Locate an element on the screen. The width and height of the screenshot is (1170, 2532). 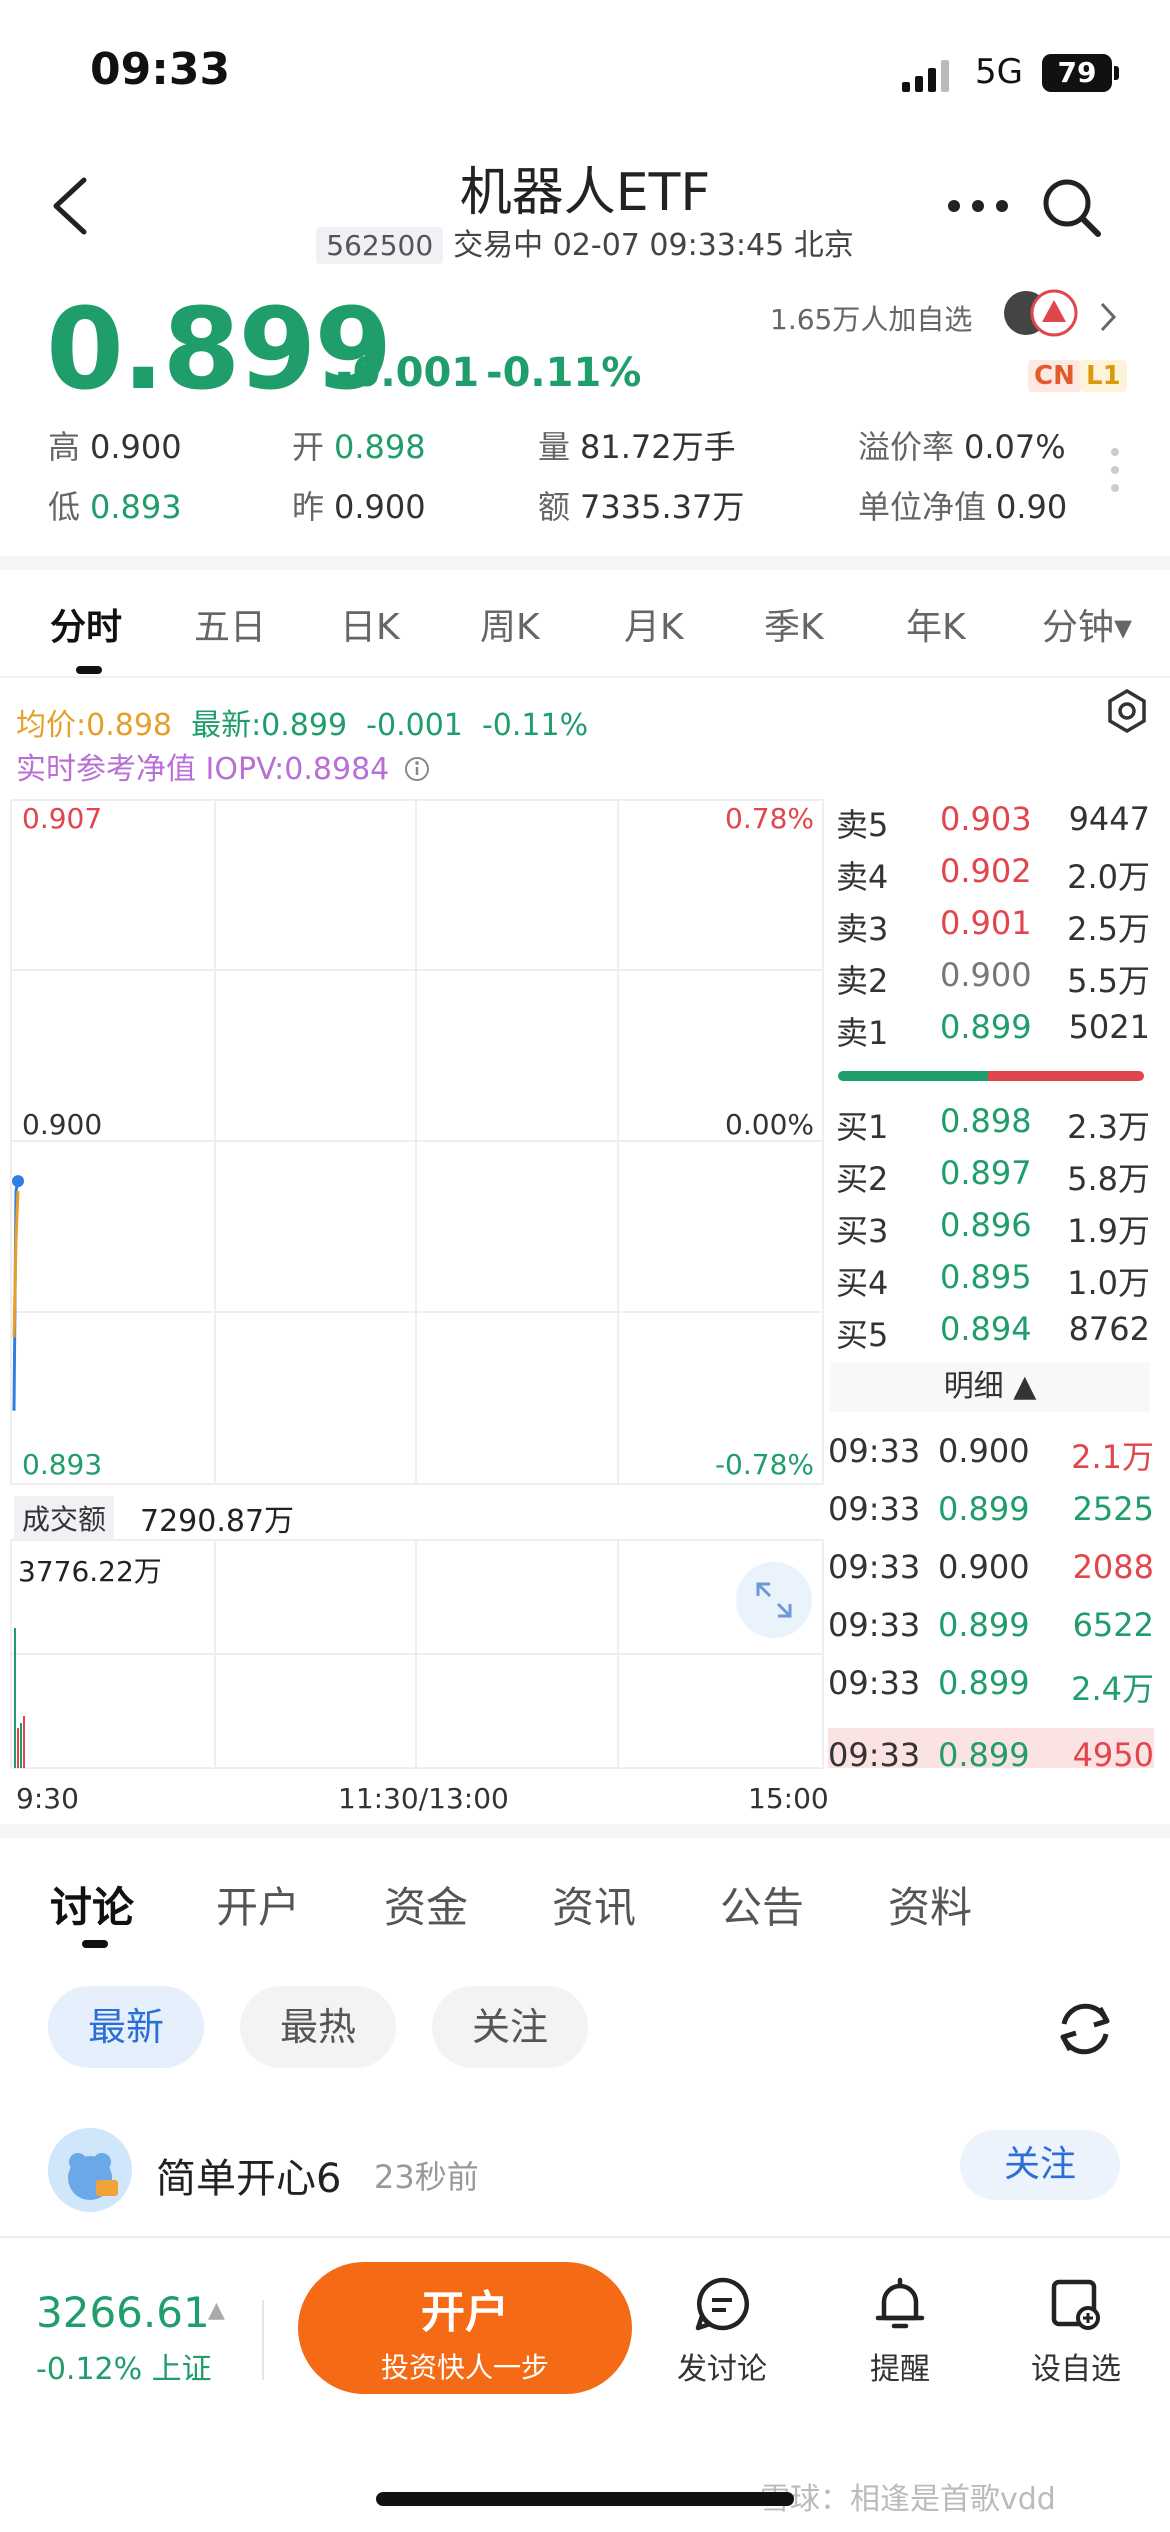
index-separator is located at coordinates (263, 2340).